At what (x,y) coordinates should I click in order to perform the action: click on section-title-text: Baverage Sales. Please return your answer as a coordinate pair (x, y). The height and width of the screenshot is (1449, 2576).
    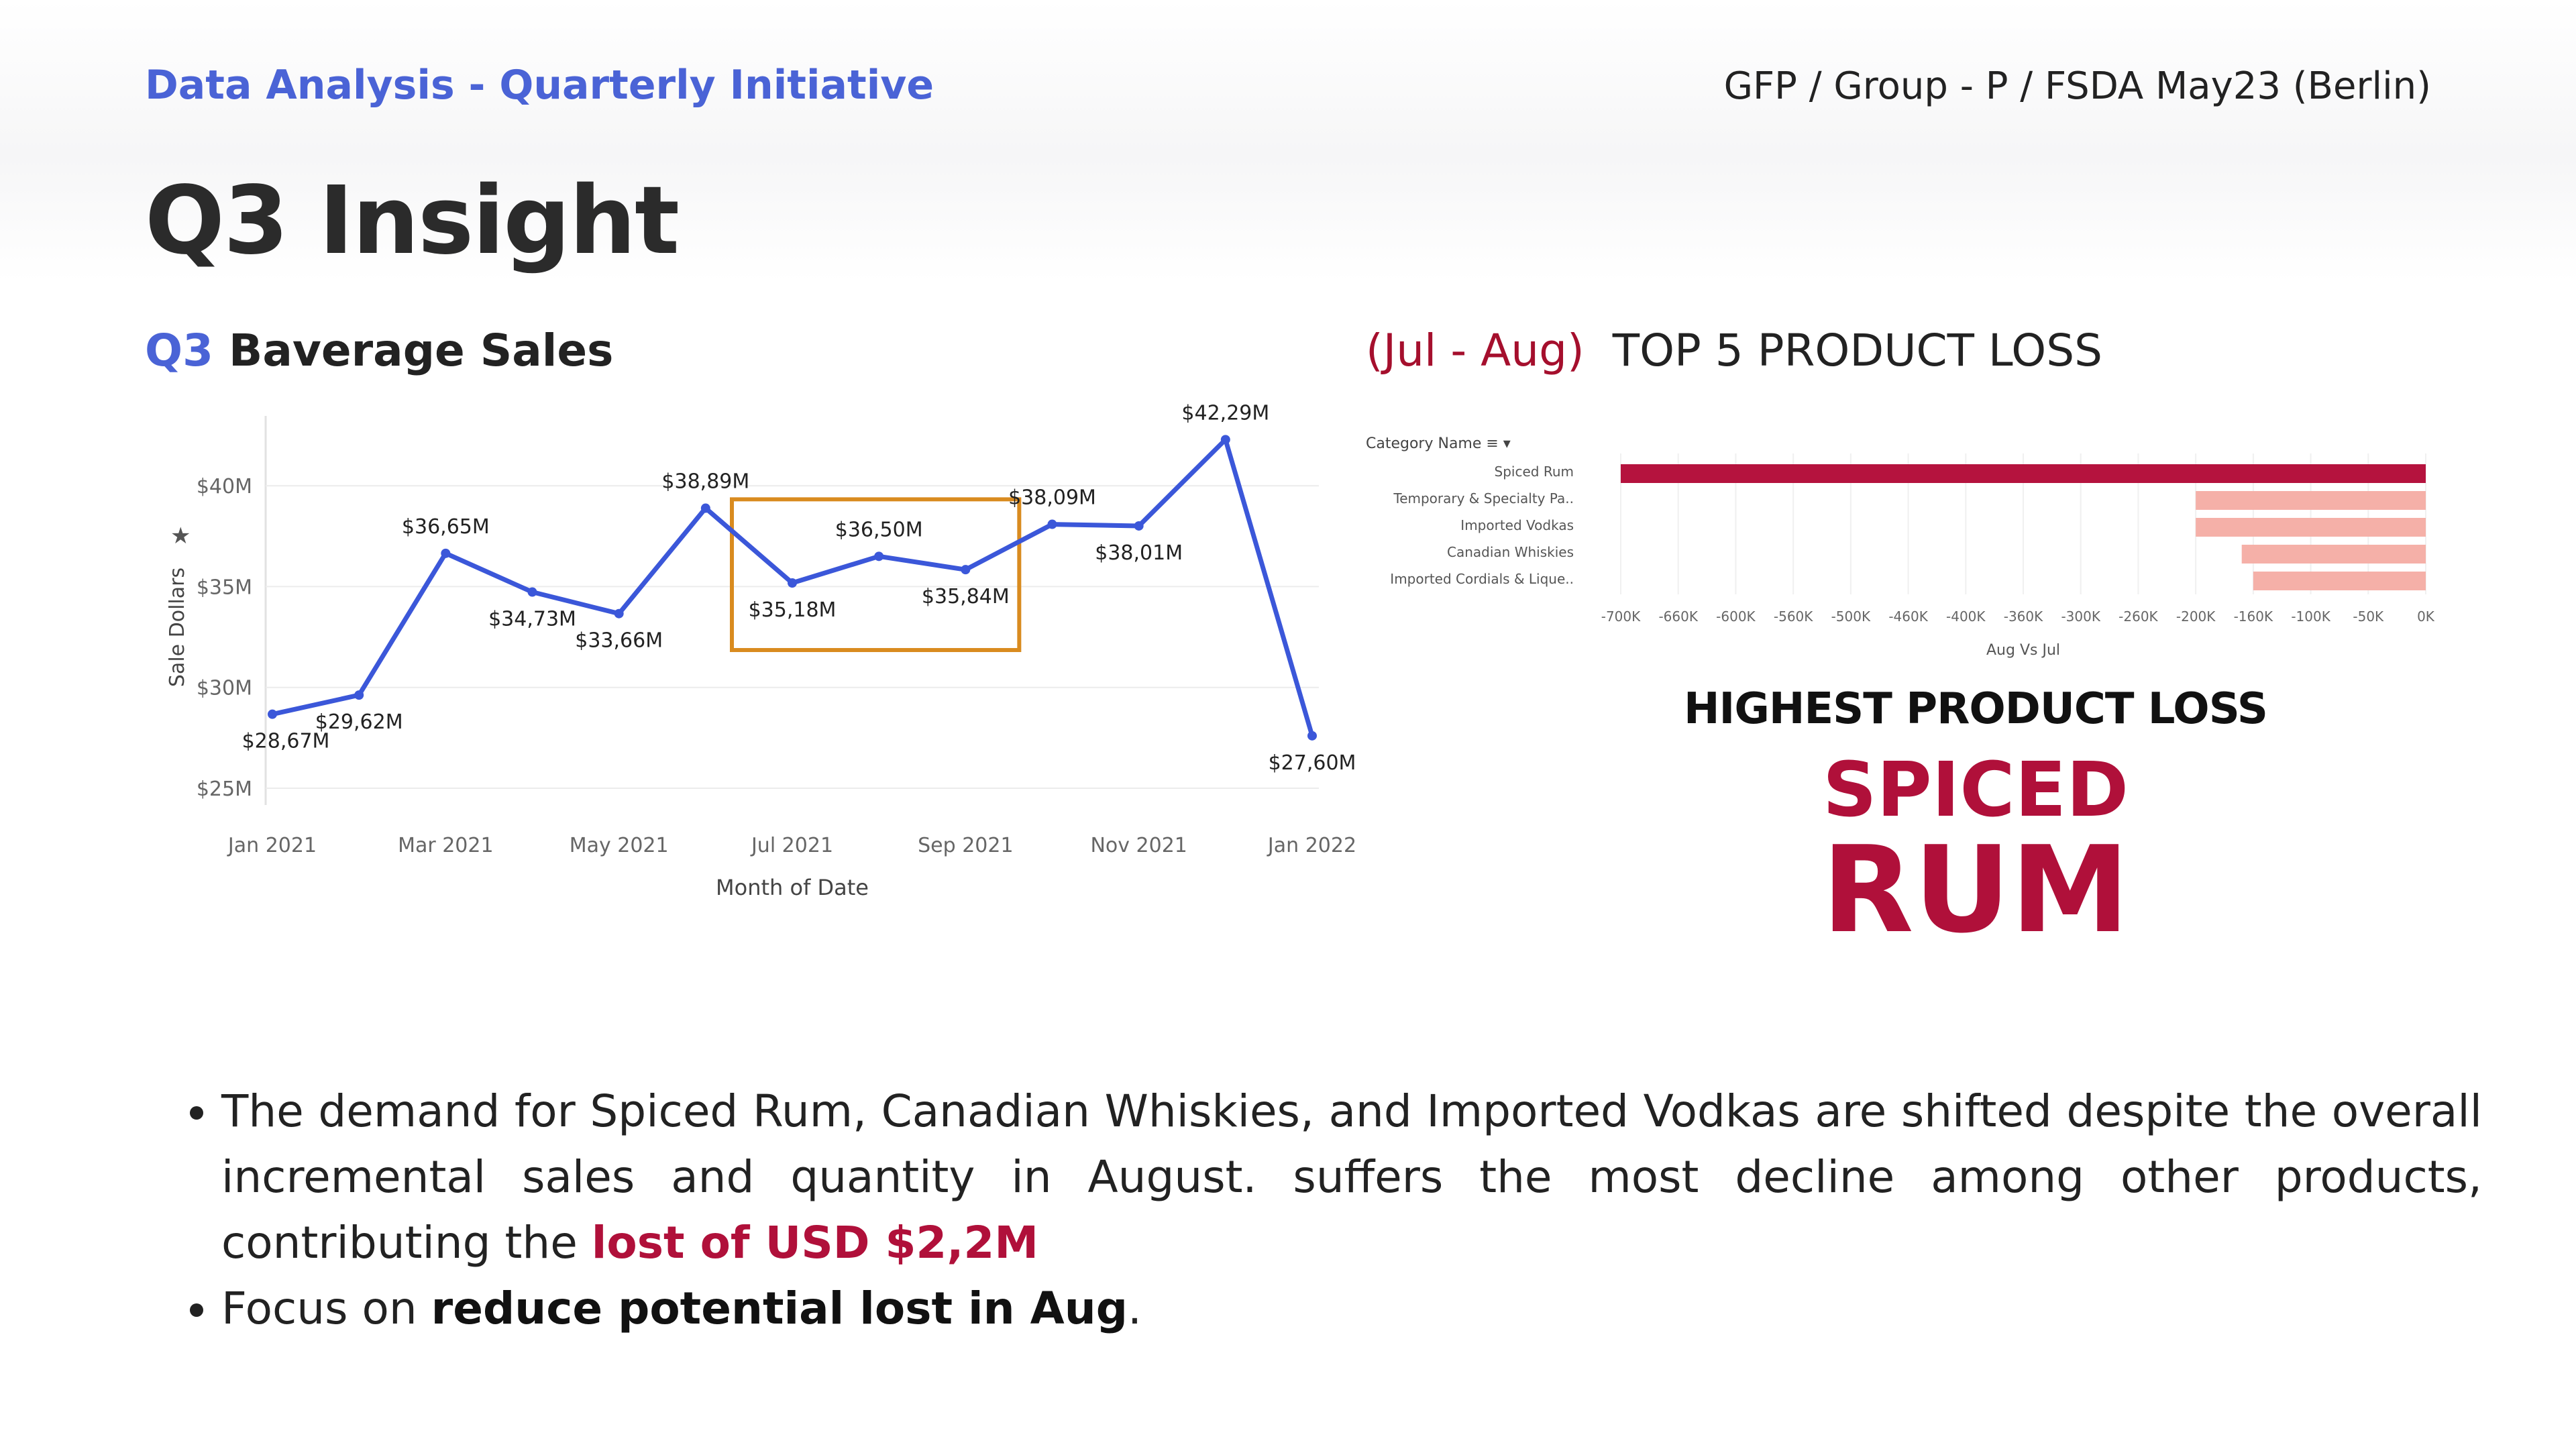
    Looking at the image, I should click on (413, 350).